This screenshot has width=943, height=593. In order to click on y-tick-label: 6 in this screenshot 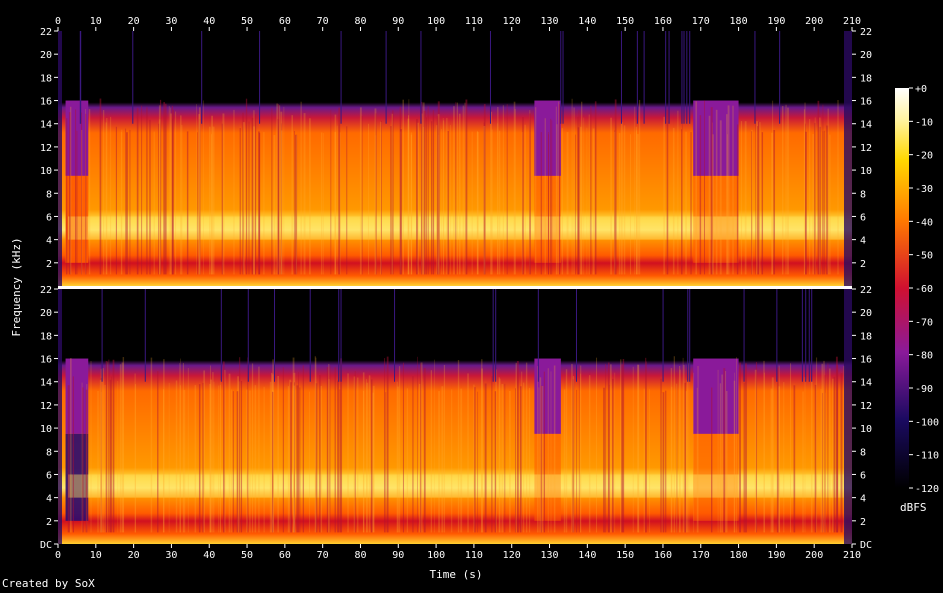, I will do `click(49, 217)`.